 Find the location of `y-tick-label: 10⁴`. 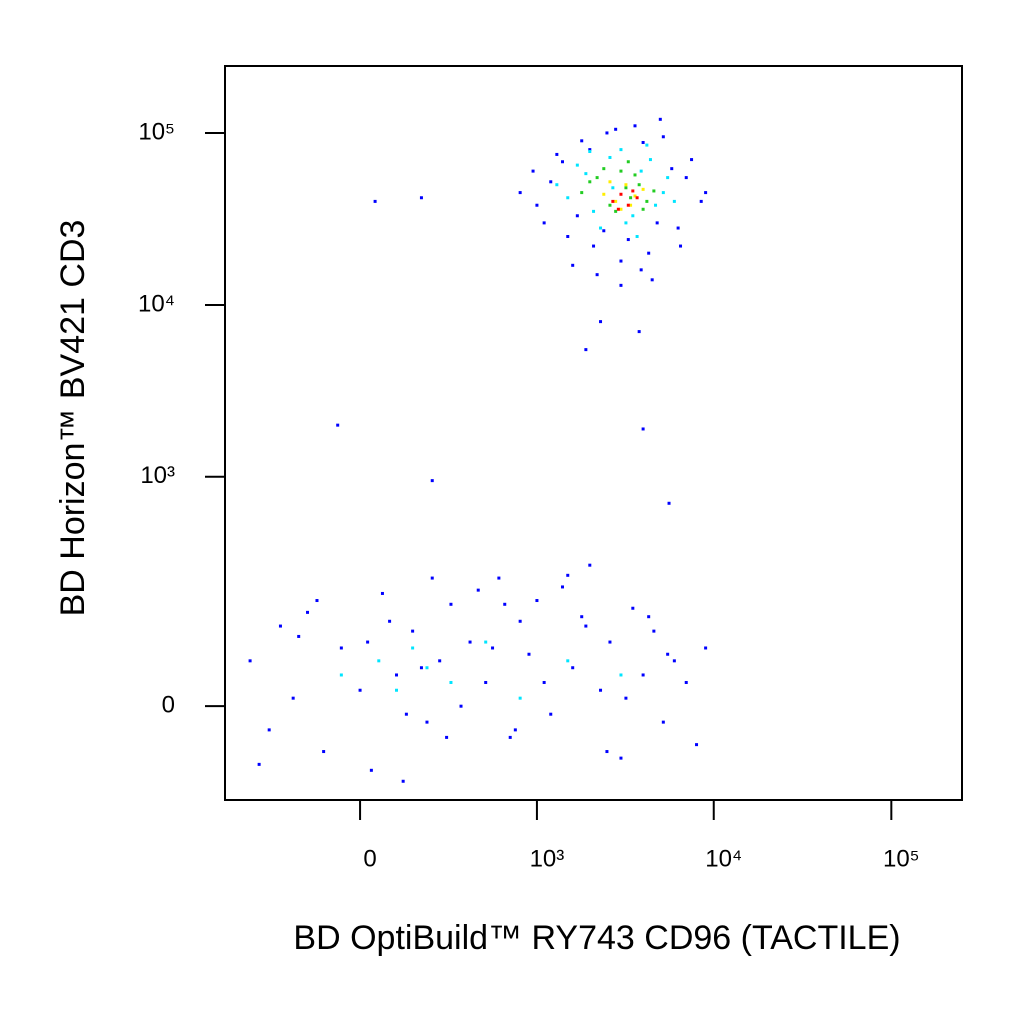

y-tick-label: 10⁴ is located at coordinates (156, 303).